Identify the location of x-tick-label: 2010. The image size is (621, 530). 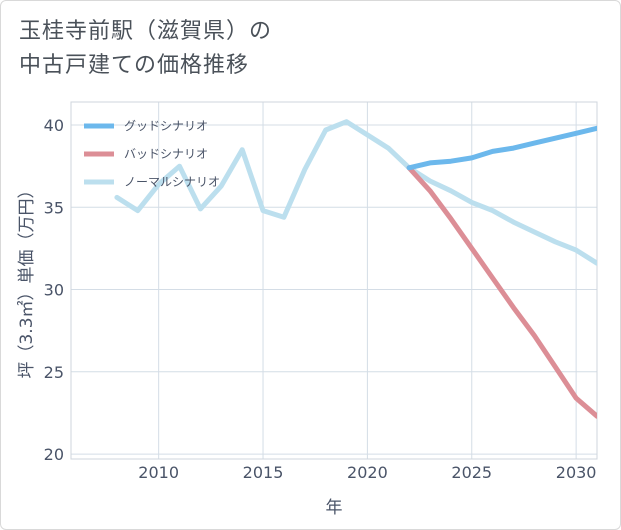
(158, 472).